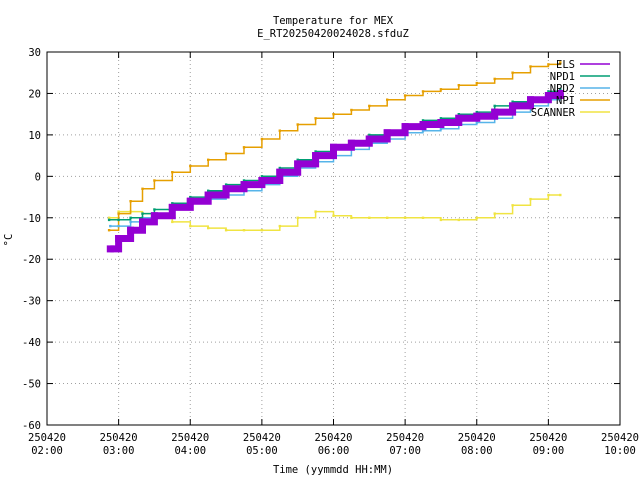  Describe the element at coordinates (333, 21) in the screenshot. I see `chart-title: Temperature for MEX` at that location.